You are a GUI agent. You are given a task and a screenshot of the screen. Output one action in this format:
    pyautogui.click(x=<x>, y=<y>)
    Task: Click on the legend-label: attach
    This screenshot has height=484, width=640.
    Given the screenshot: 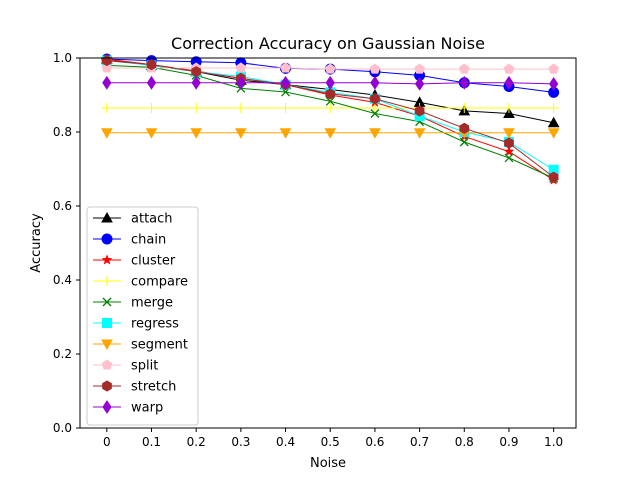 What is the action you would take?
    pyautogui.click(x=152, y=219)
    